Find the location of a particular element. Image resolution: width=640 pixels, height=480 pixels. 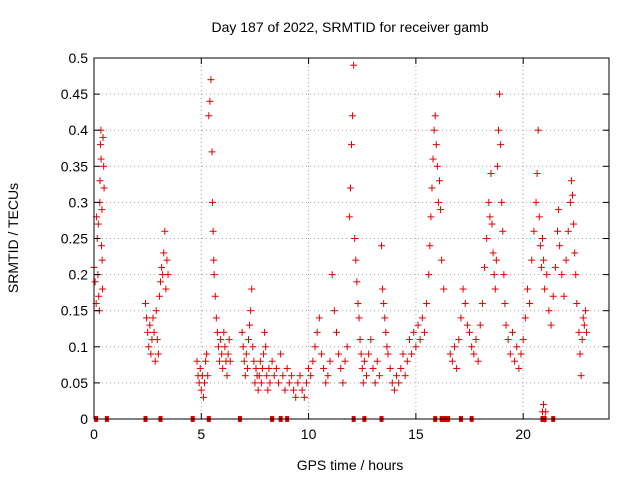

y-axis-label: SRMTID / TECUs is located at coordinates (13, 238).